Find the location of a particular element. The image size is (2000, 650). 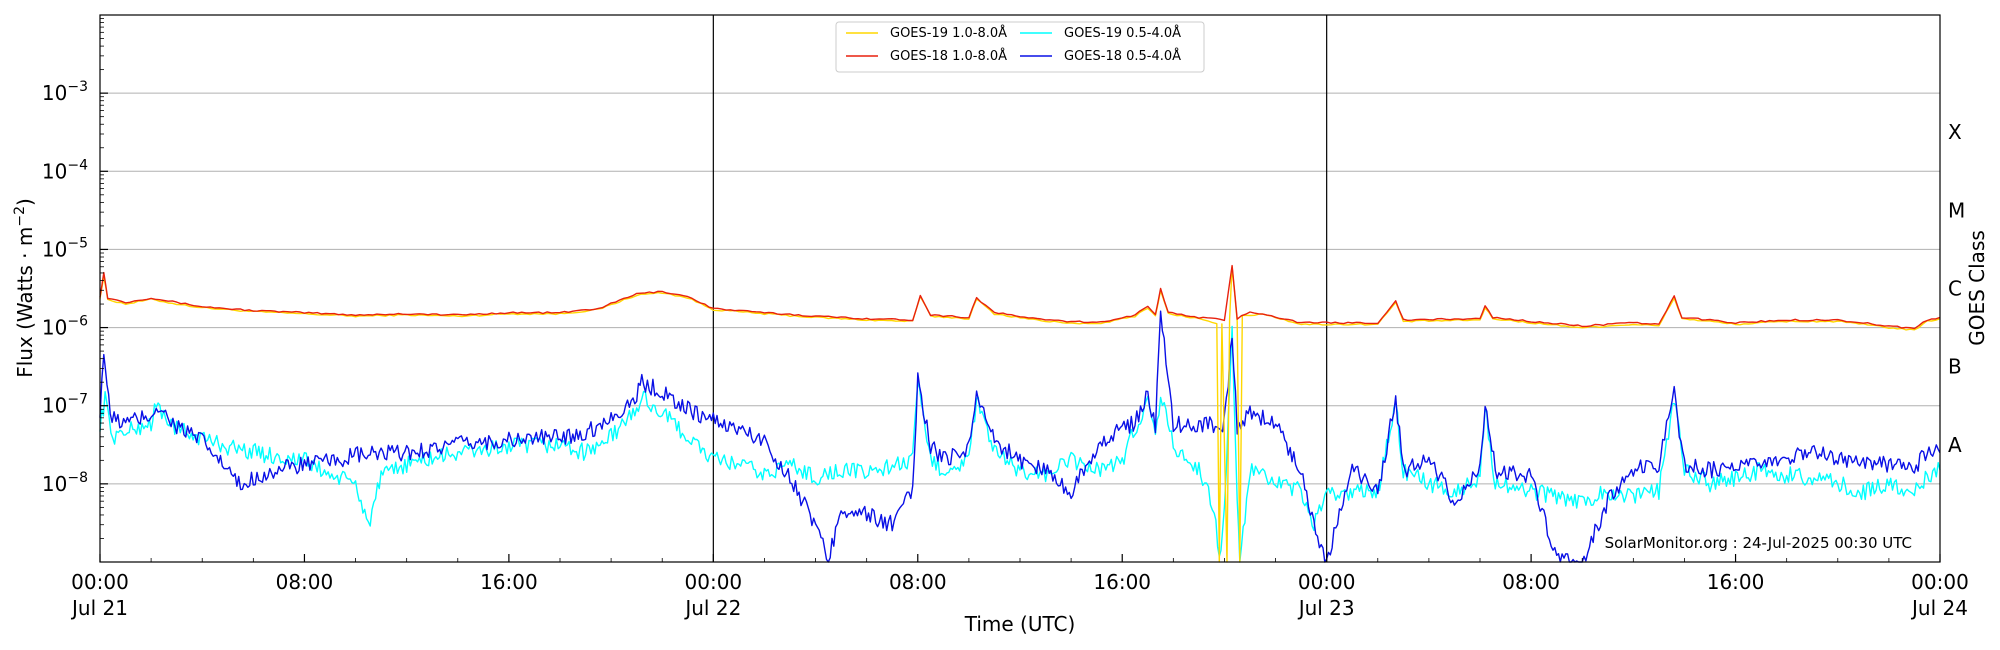

credit-annotation: SolarMonitor.org : 24-Jul-2025 00:30 UTC is located at coordinates (1758, 543).